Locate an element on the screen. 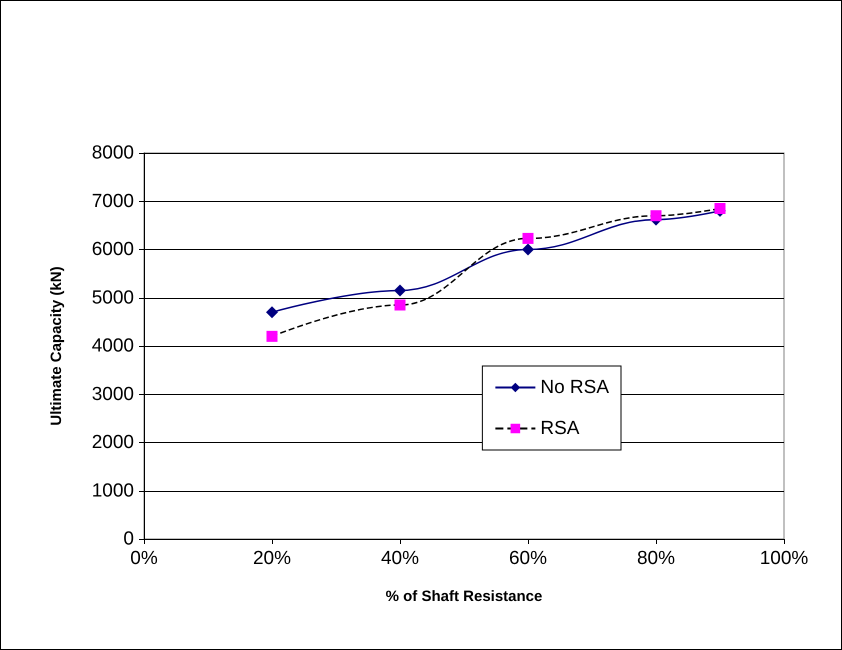 This screenshot has height=650, width=842. x-tick-label: 80% is located at coordinates (656, 558).